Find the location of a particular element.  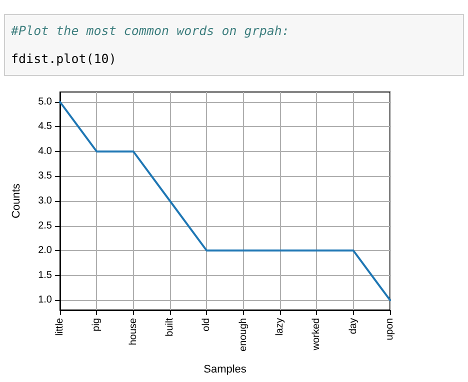

text: fdist.plot(10) is located at coordinates (64, 59).